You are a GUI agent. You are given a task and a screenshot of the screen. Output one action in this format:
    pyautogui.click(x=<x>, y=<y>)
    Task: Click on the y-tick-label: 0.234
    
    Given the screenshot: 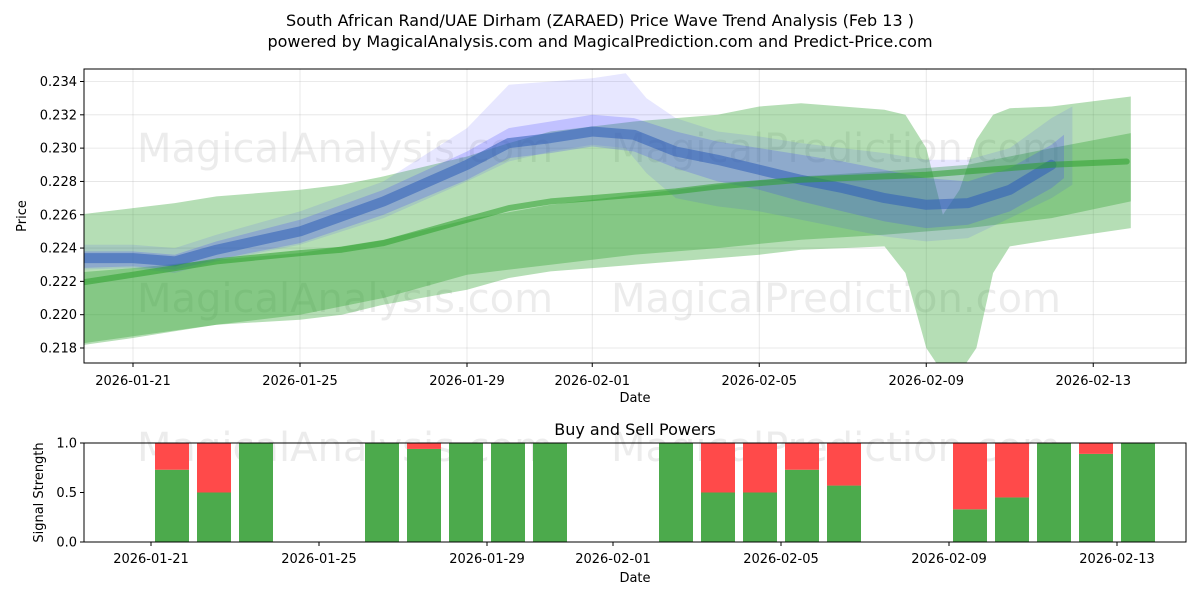 What is the action you would take?
    pyautogui.click(x=58, y=82)
    